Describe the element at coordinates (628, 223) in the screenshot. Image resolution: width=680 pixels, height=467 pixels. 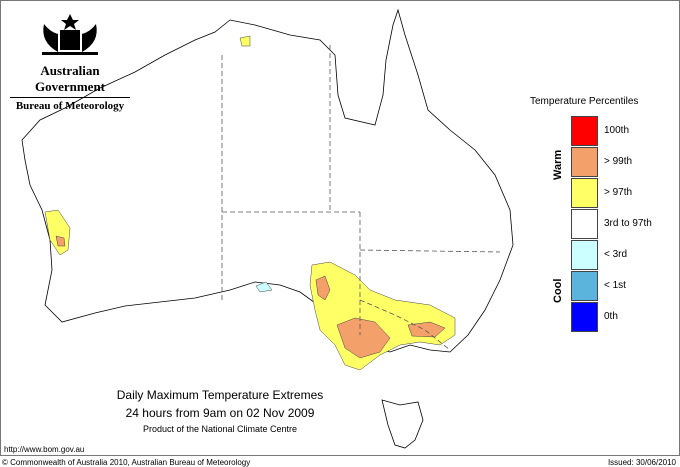
I see `legend-label: 3rd to 97th` at that location.